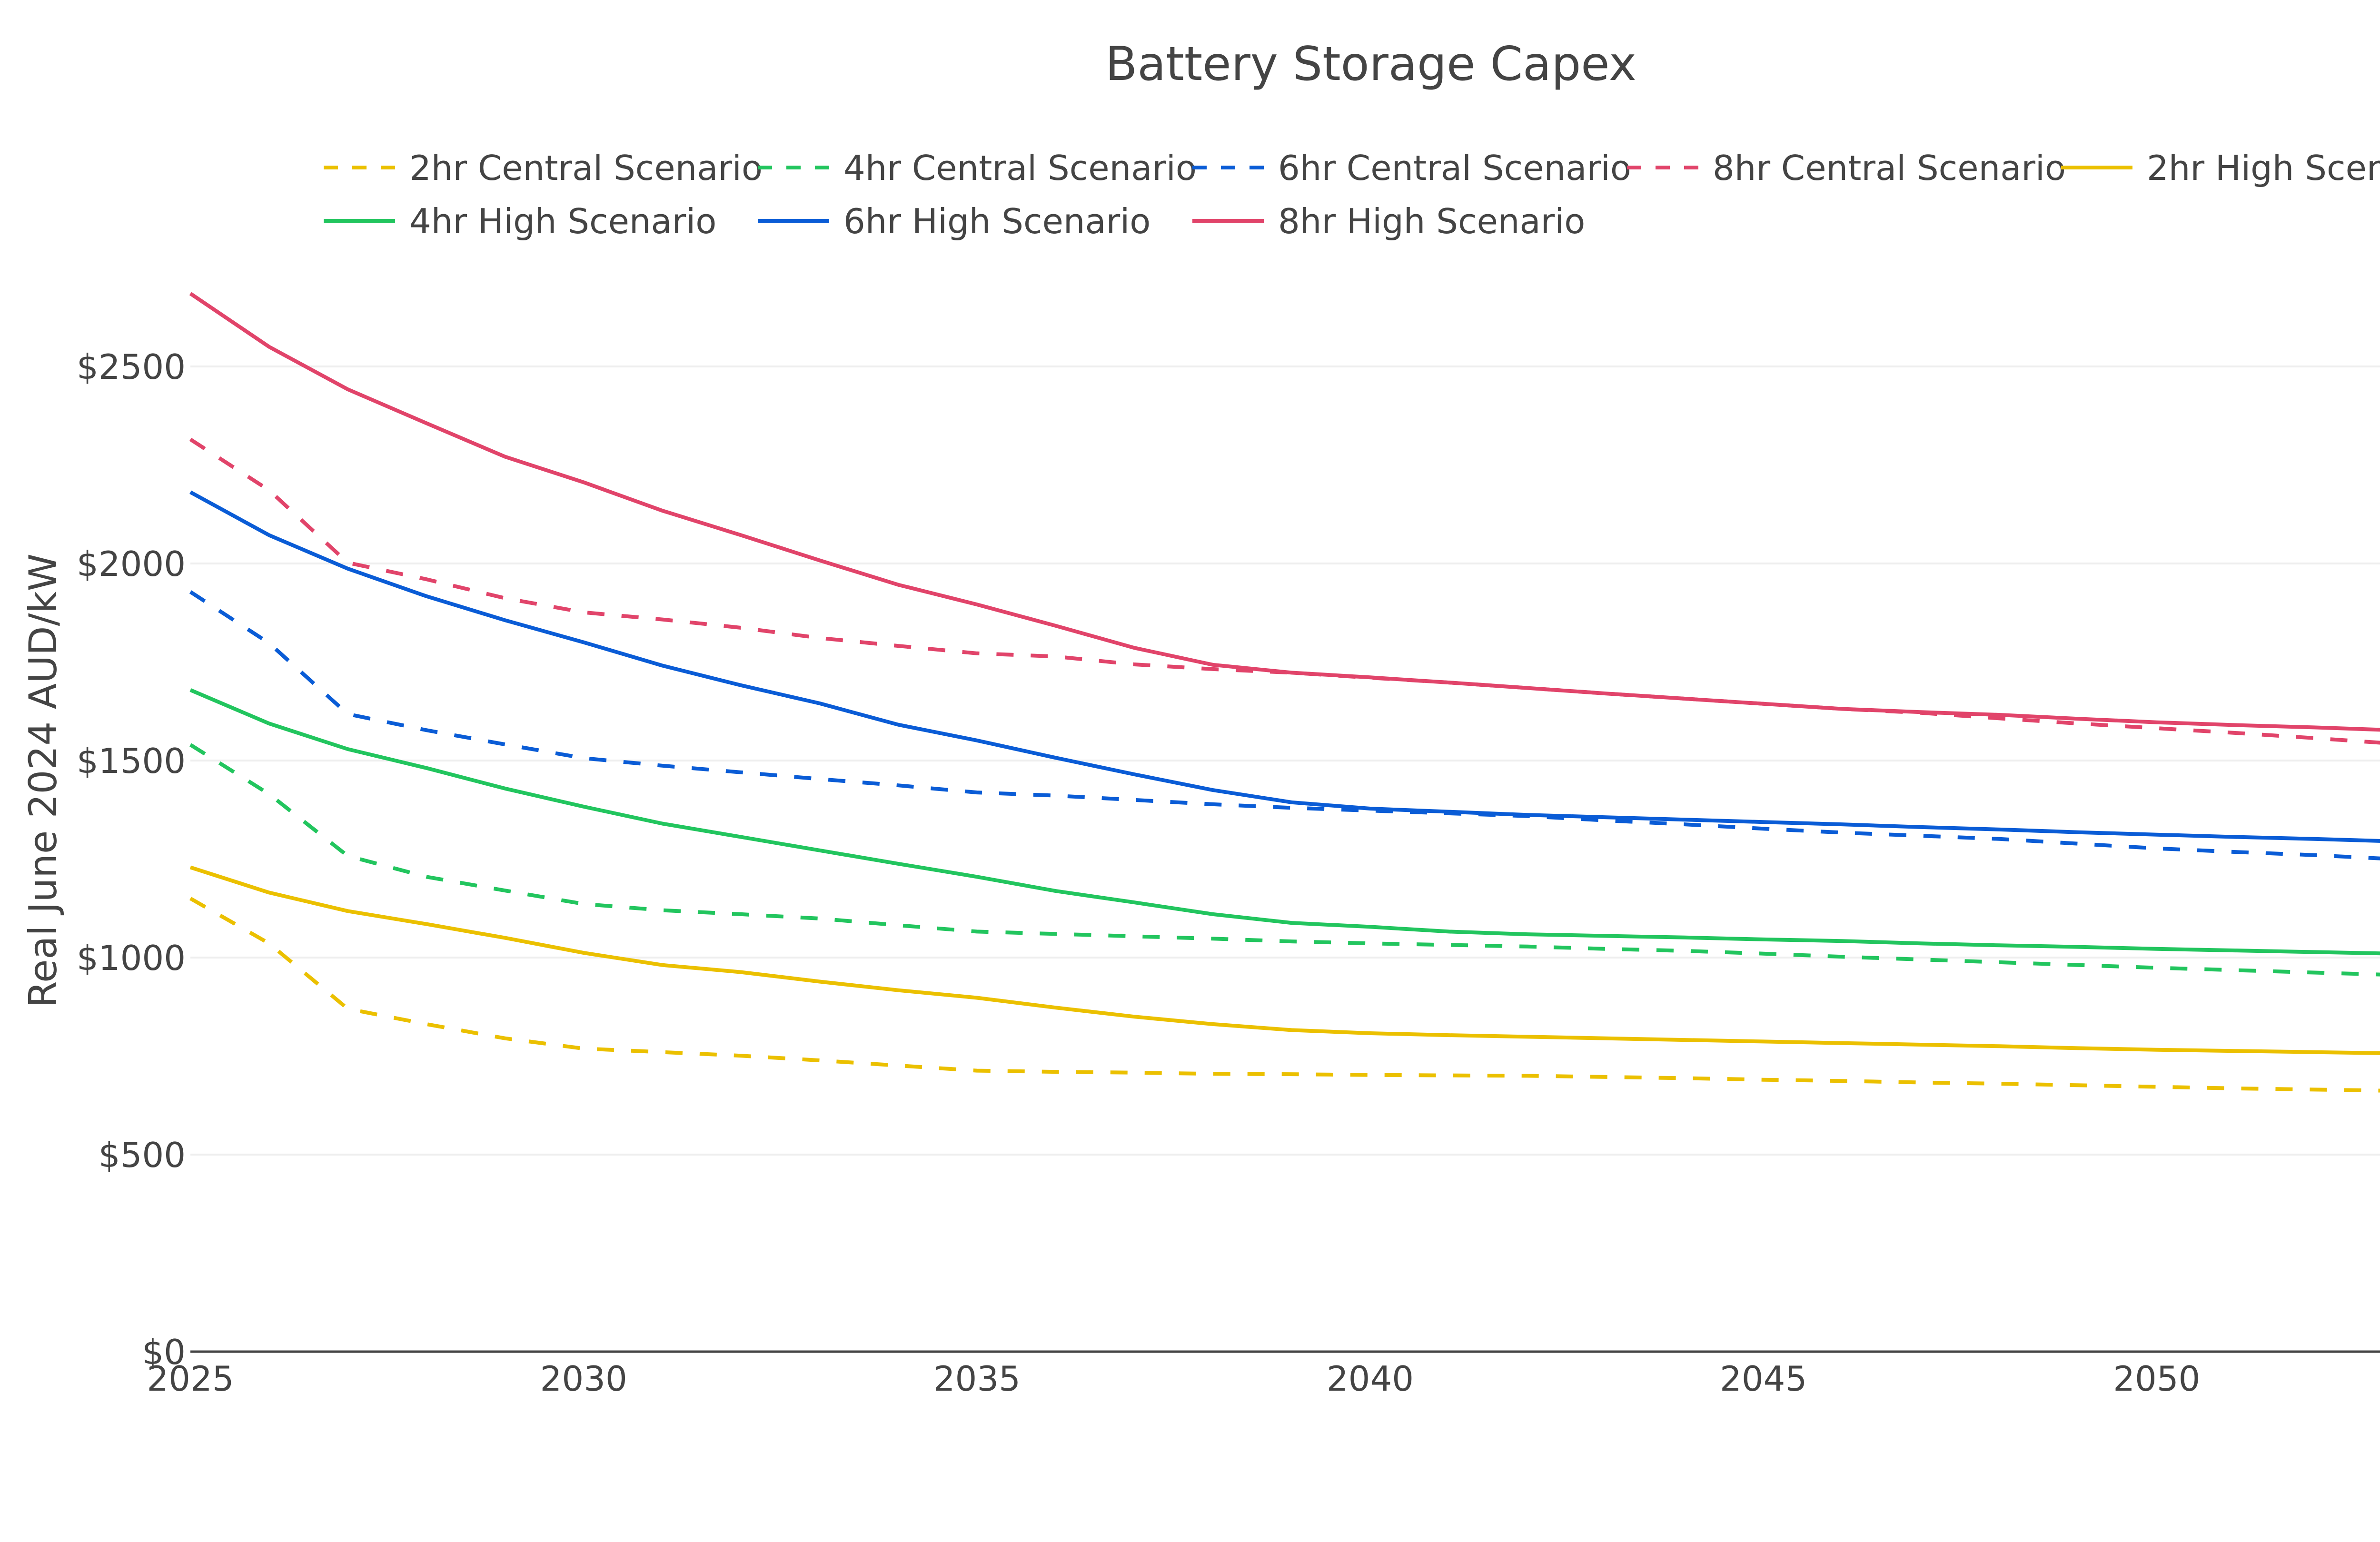  Describe the element at coordinates (1763, 1379) in the screenshot. I see `x-tick-label: 2045` at that location.